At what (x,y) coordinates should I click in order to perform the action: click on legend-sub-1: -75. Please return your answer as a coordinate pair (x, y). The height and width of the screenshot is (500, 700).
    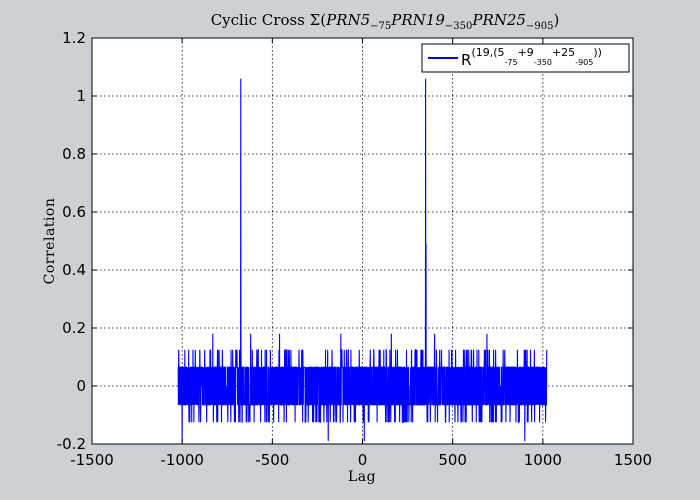
    Looking at the image, I should click on (511, 62).